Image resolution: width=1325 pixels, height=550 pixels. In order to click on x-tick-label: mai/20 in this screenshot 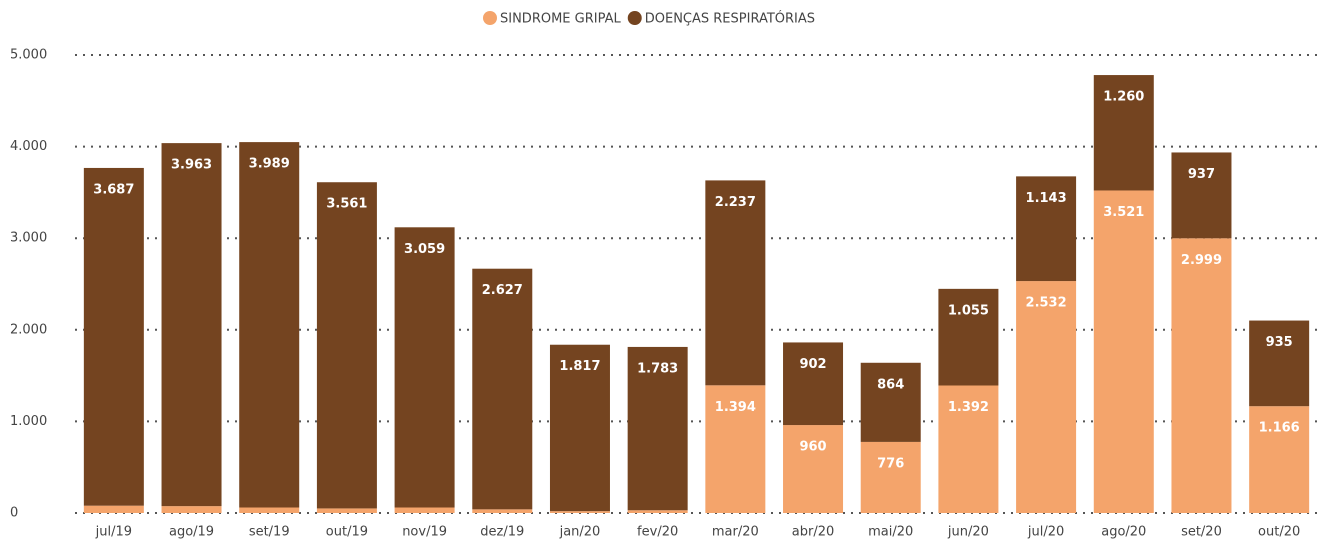, I will do `click(890, 532)`.